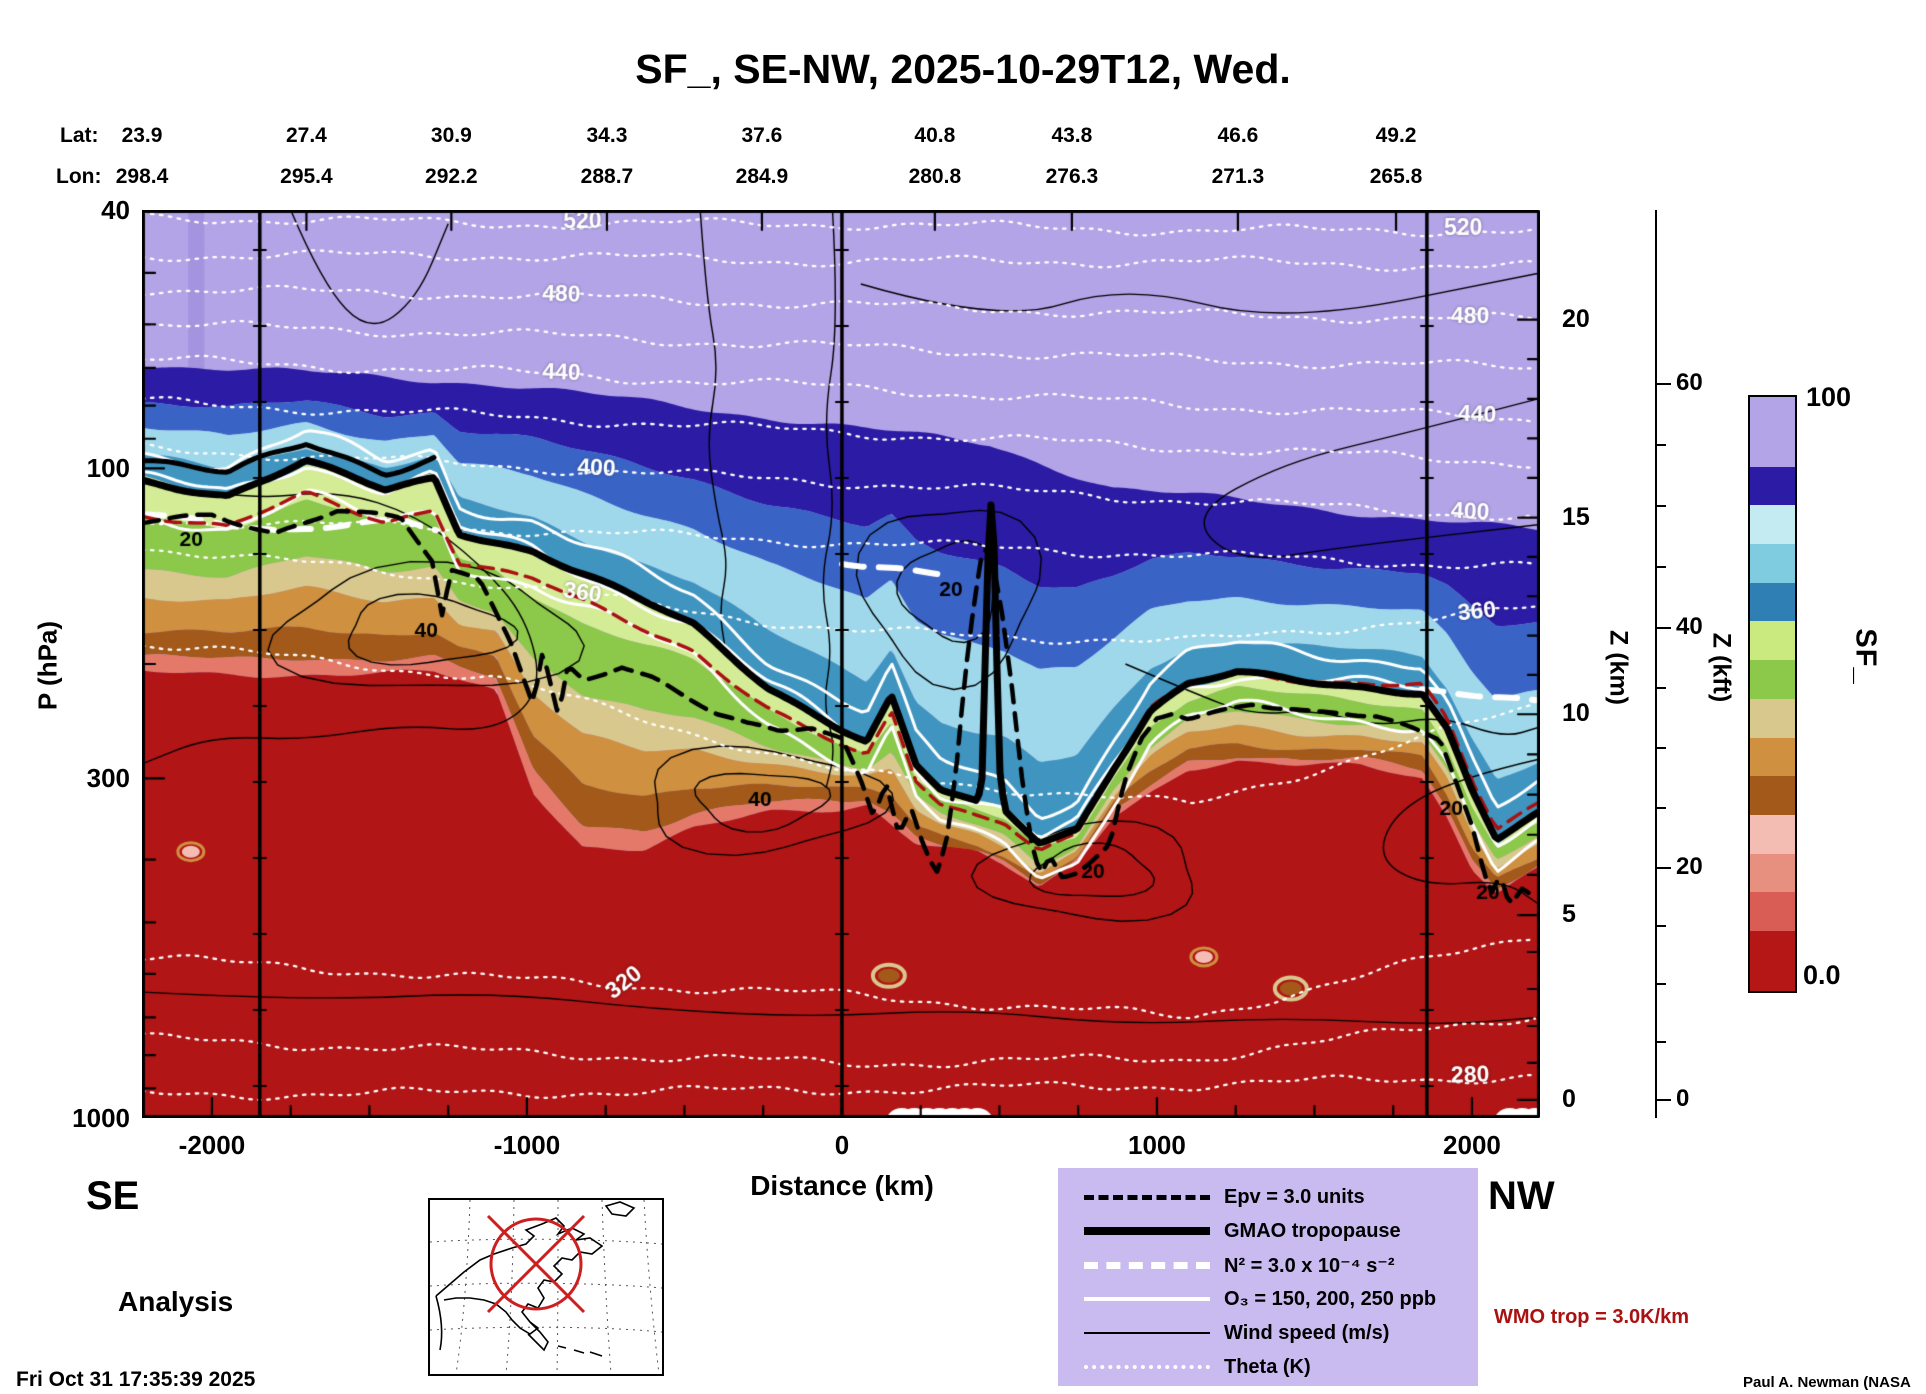 This screenshot has width=1926, height=1394. Describe the element at coordinates (1689, 626) in the screenshot. I see `zkft-tick-label: 40` at that location.